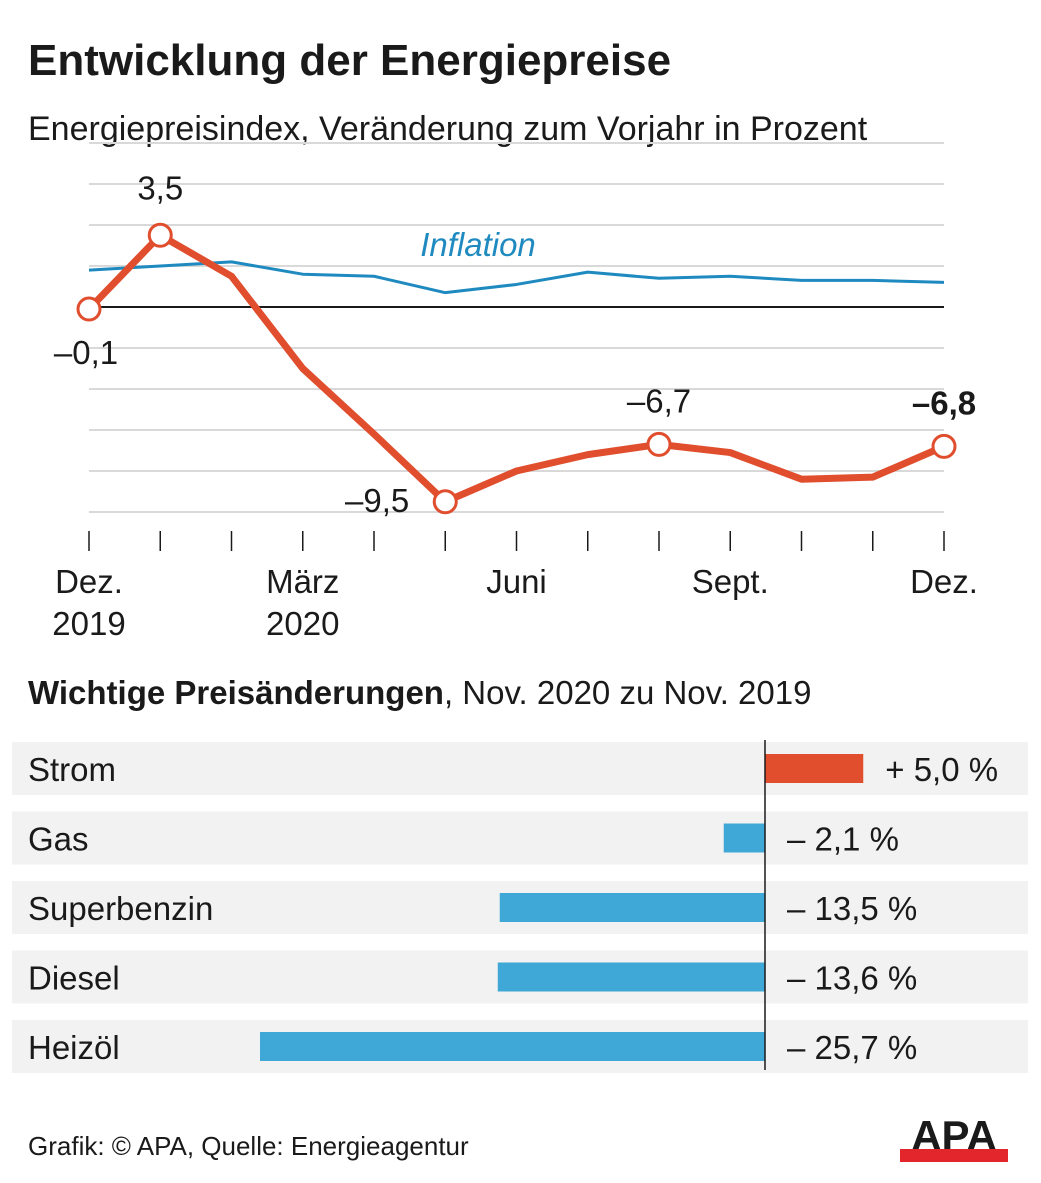 The height and width of the screenshot is (1183, 1041). I want to click on chart-title: Entwicklung der Energiepreise, so click(350, 60).